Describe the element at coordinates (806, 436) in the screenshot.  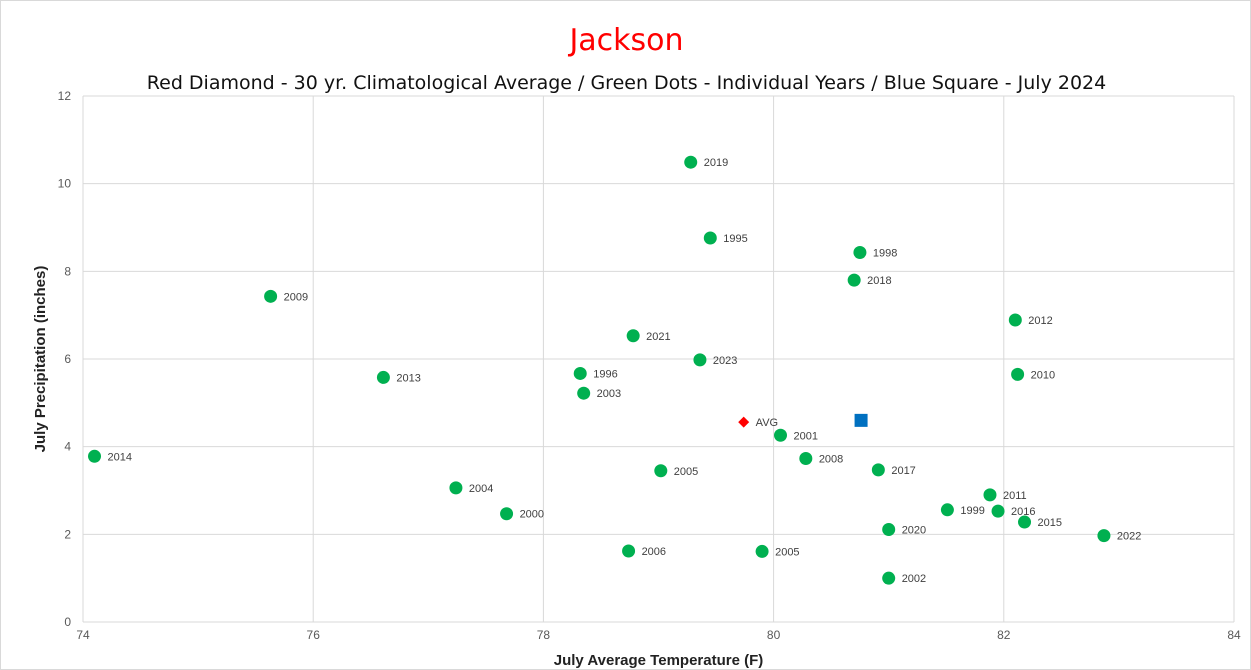
I see `point-label: 2001` at that location.